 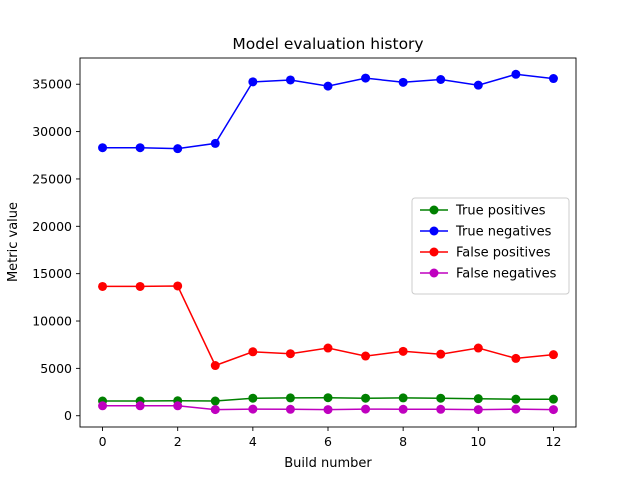 What do you see at coordinates (403, 441) in the screenshot?
I see `x-tick-label: 8` at bounding box center [403, 441].